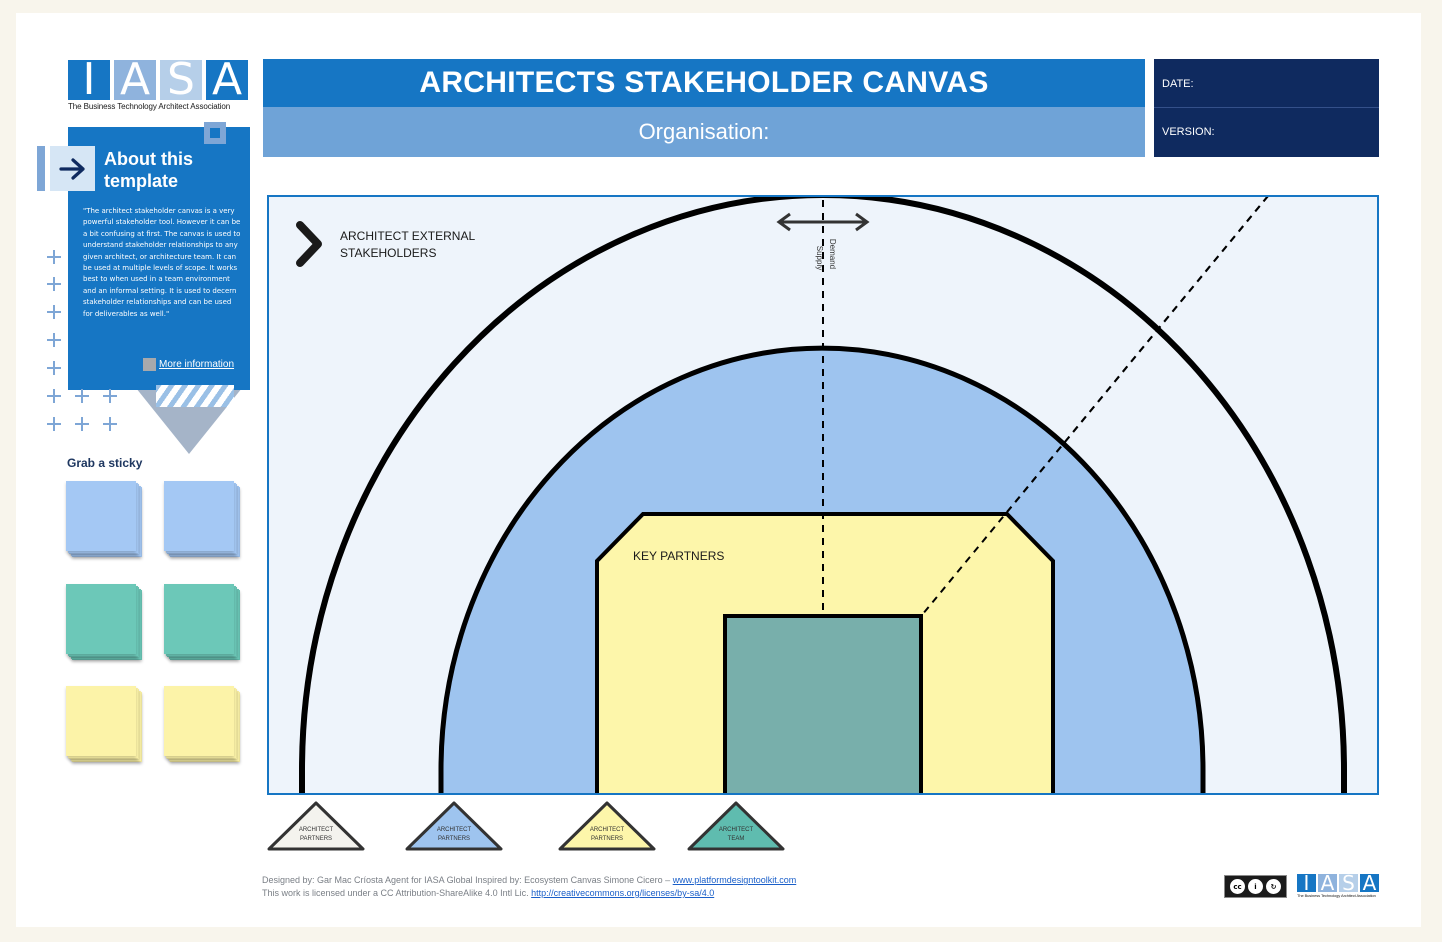  Describe the element at coordinates (227, 80) in the screenshot. I see `logo-letter-a2: A` at that location.